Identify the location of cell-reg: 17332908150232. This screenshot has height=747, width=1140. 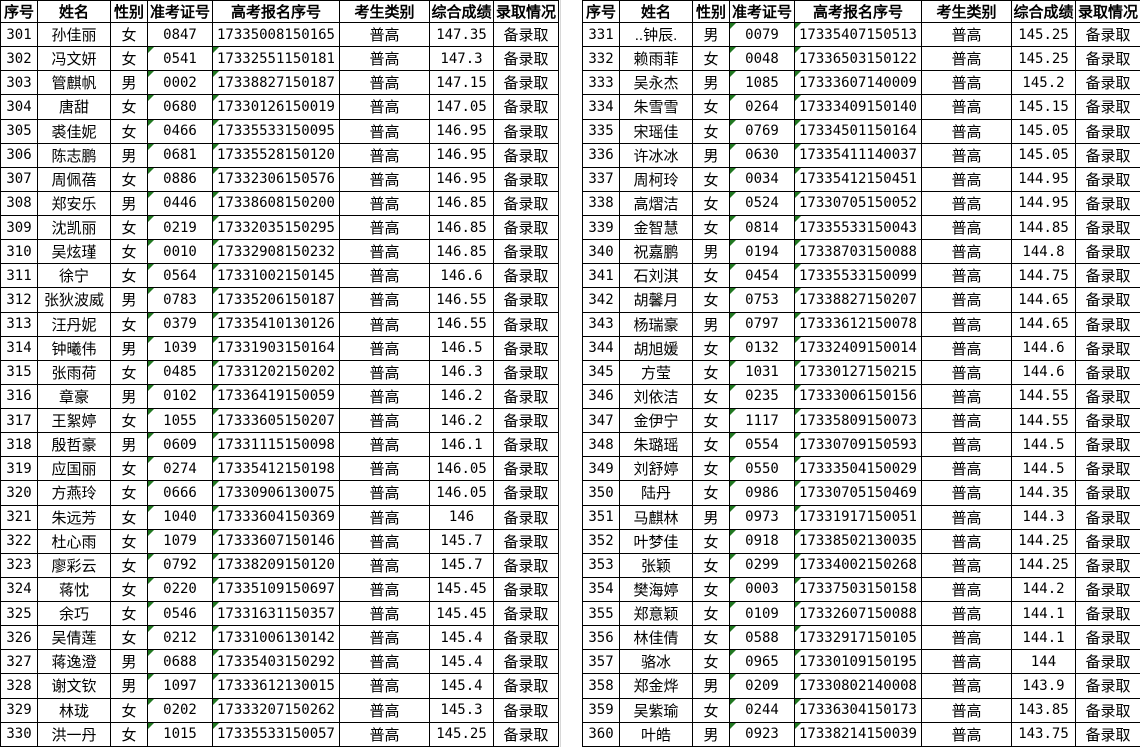
(276, 252).